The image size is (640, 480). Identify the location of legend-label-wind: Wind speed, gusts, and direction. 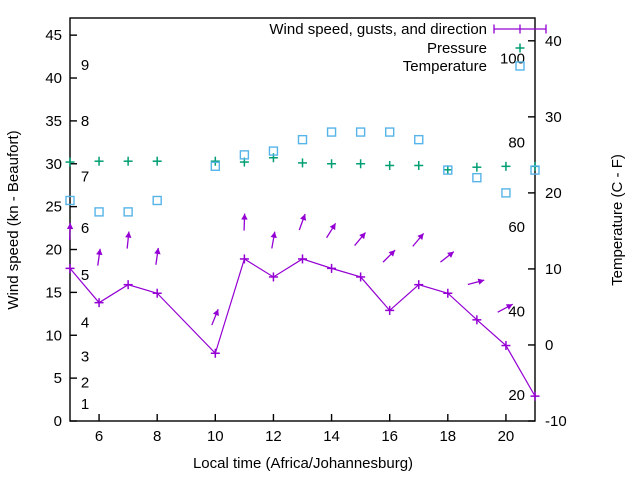
(378, 29).